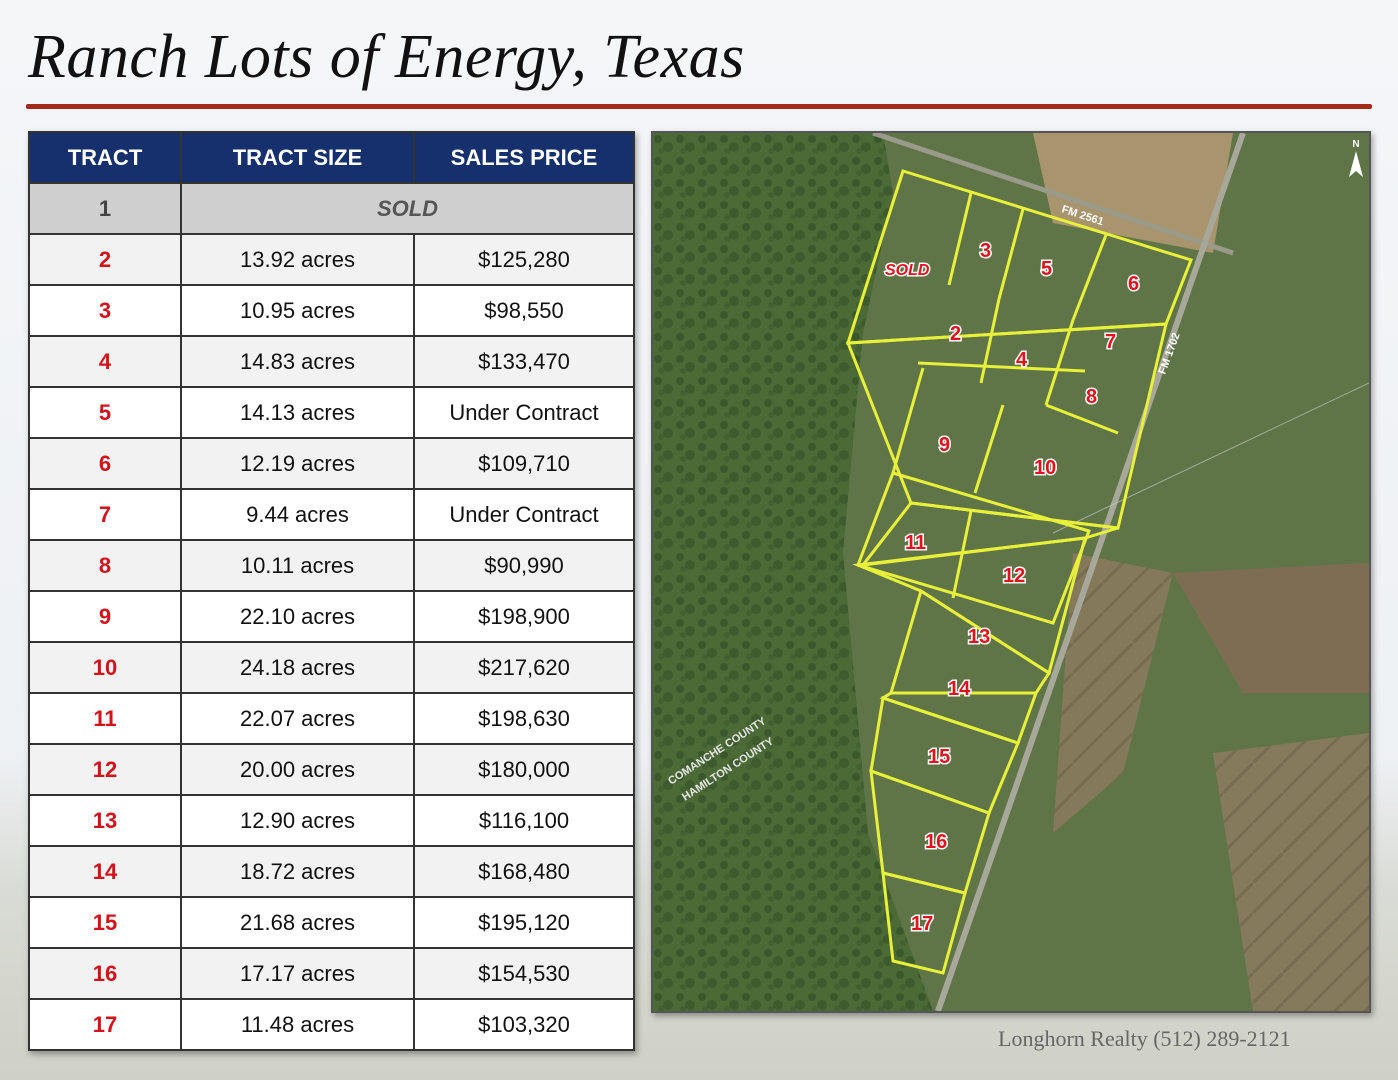 Image resolution: width=1398 pixels, height=1080 pixels. I want to click on tract-number: 7, so click(105, 514).